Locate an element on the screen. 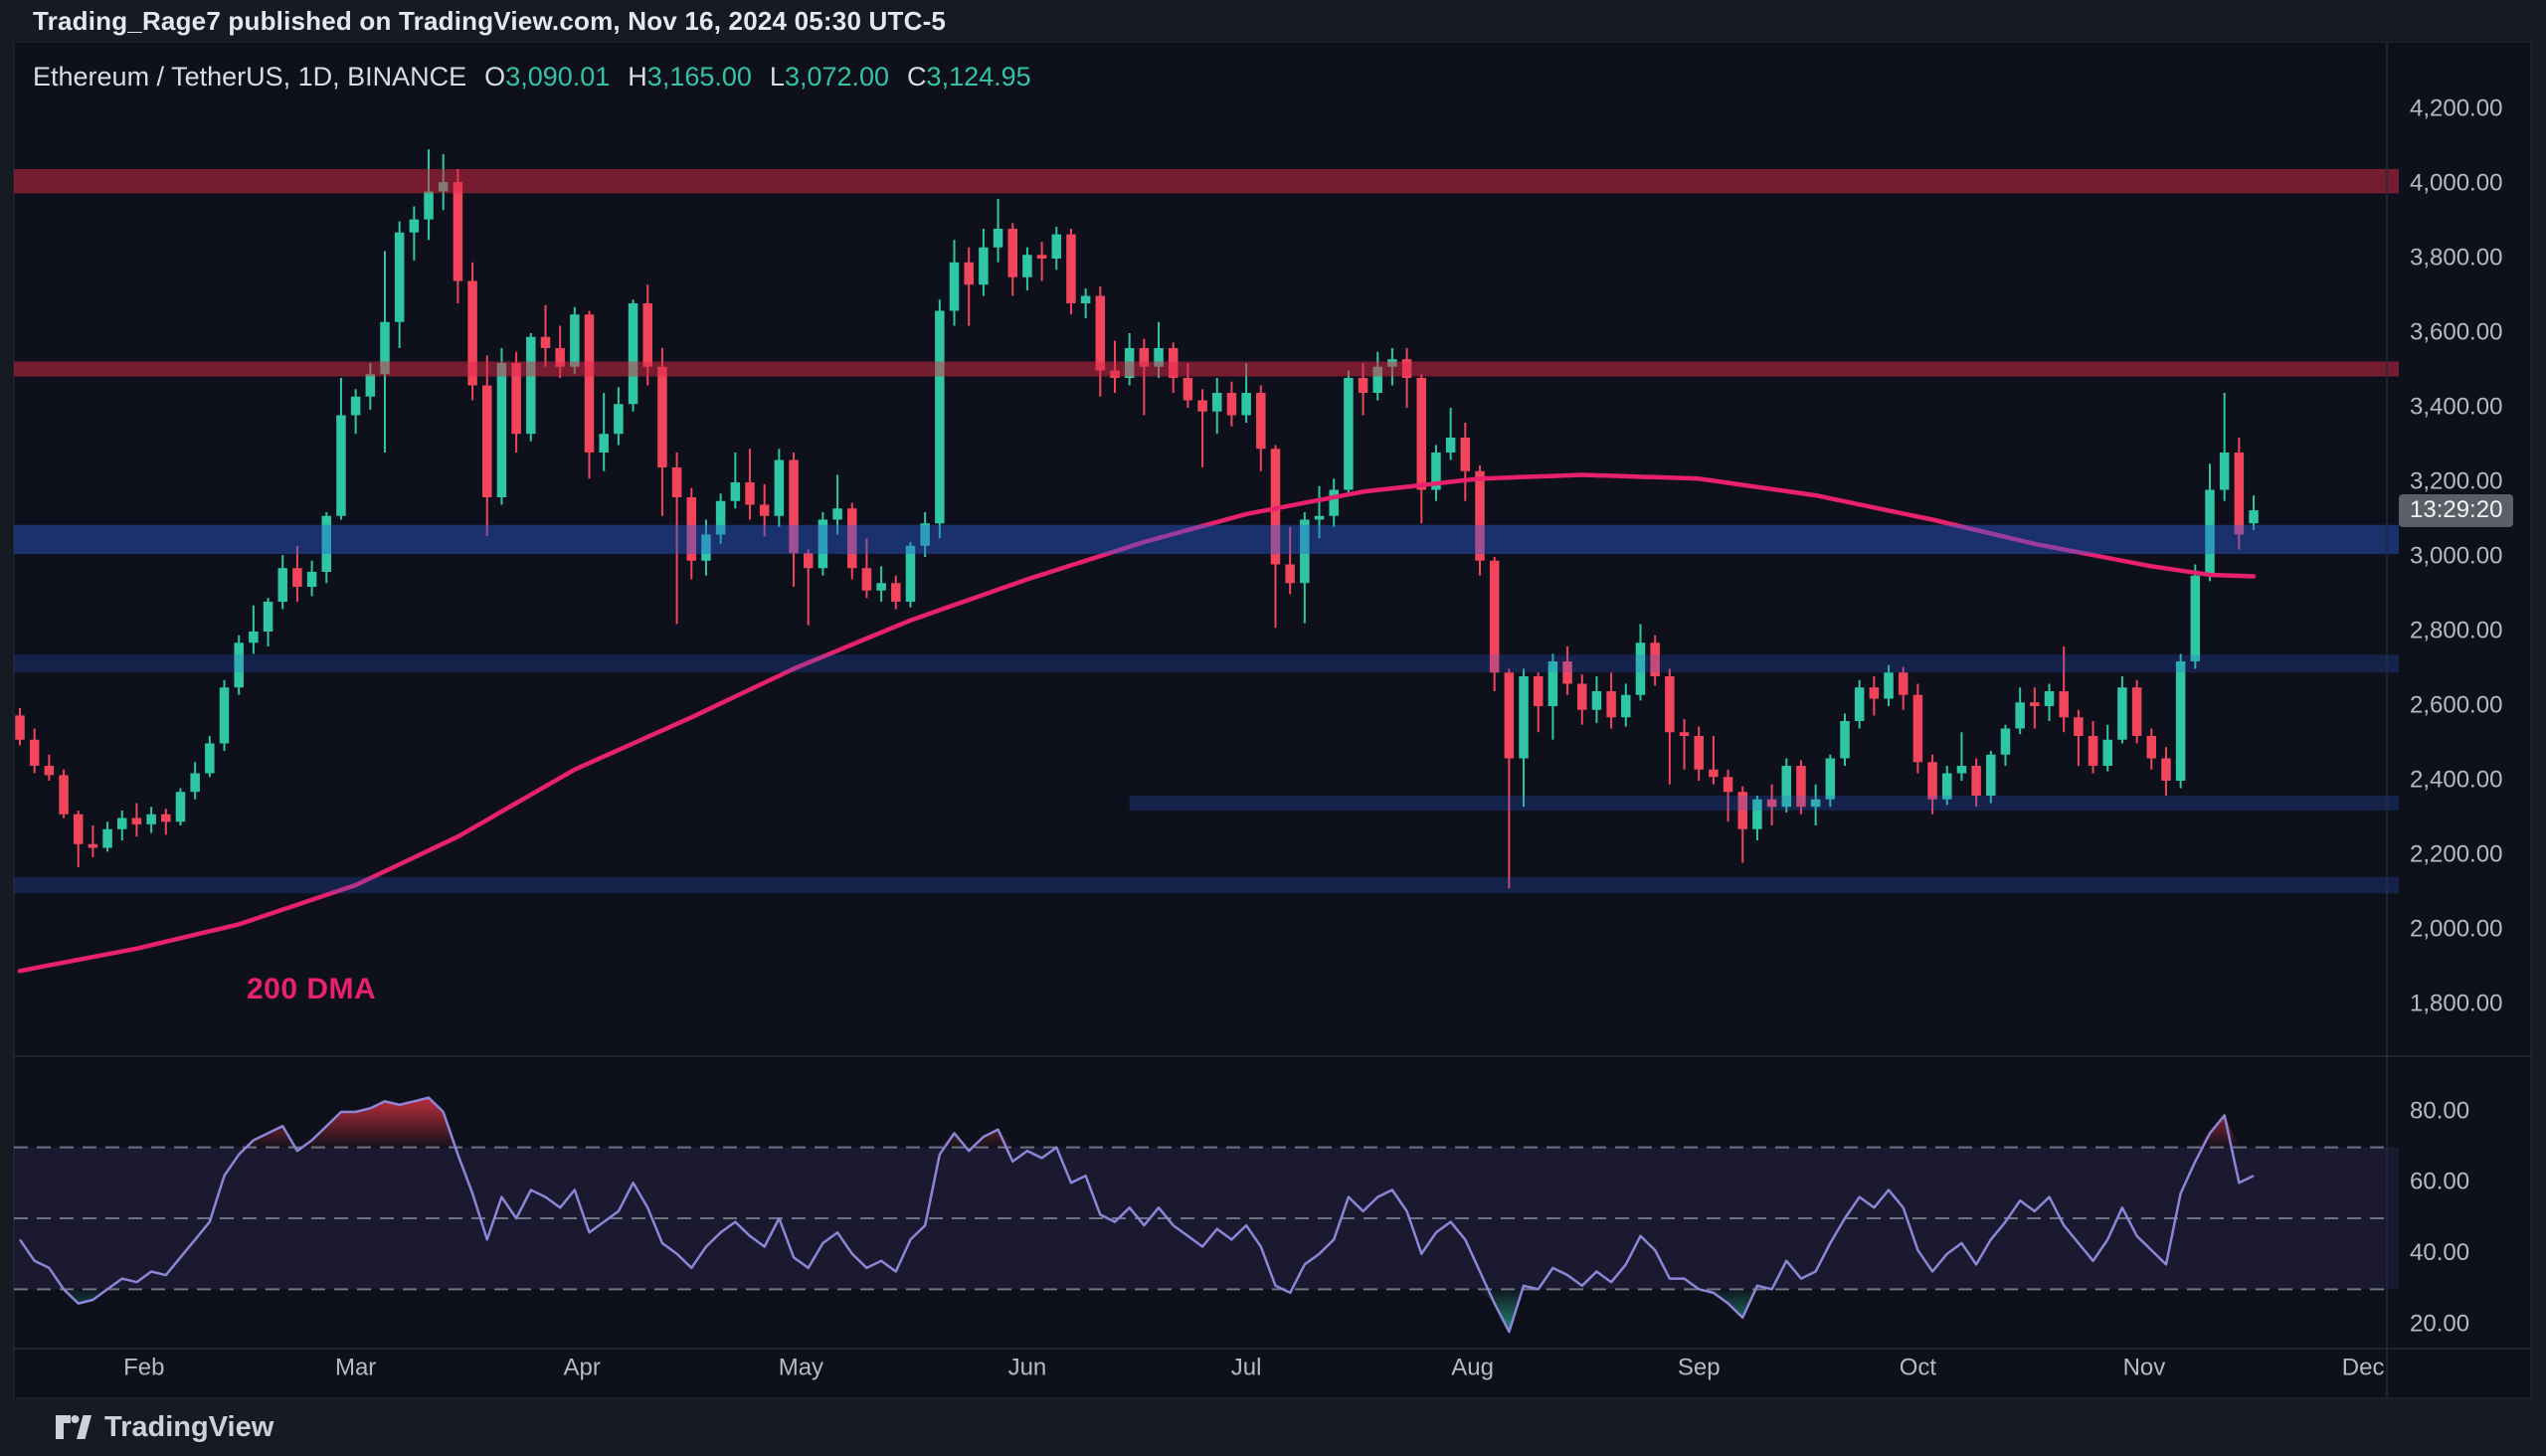  ohlc-low-label: L is located at coordinates (777, 76).